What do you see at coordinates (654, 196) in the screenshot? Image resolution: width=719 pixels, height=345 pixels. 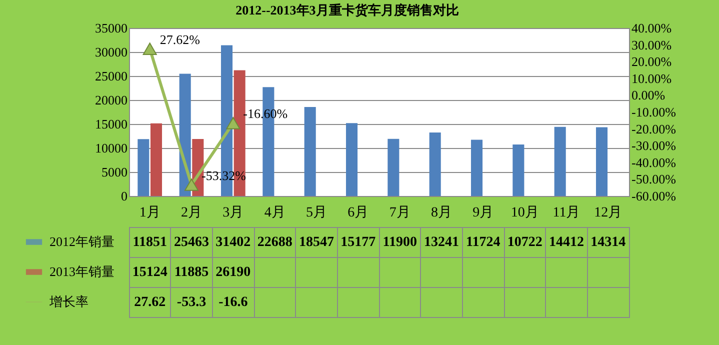 I see `y2-tick-label: -60.00%` at bounding box center [654, 196].